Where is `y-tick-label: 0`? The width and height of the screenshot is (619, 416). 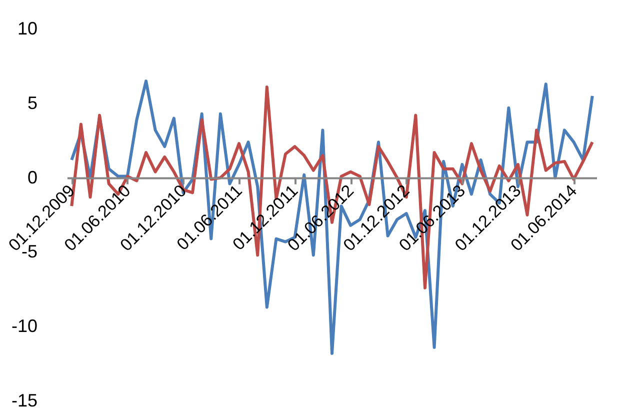 y-tick-label: 0 is located at coordinates (32, 177).